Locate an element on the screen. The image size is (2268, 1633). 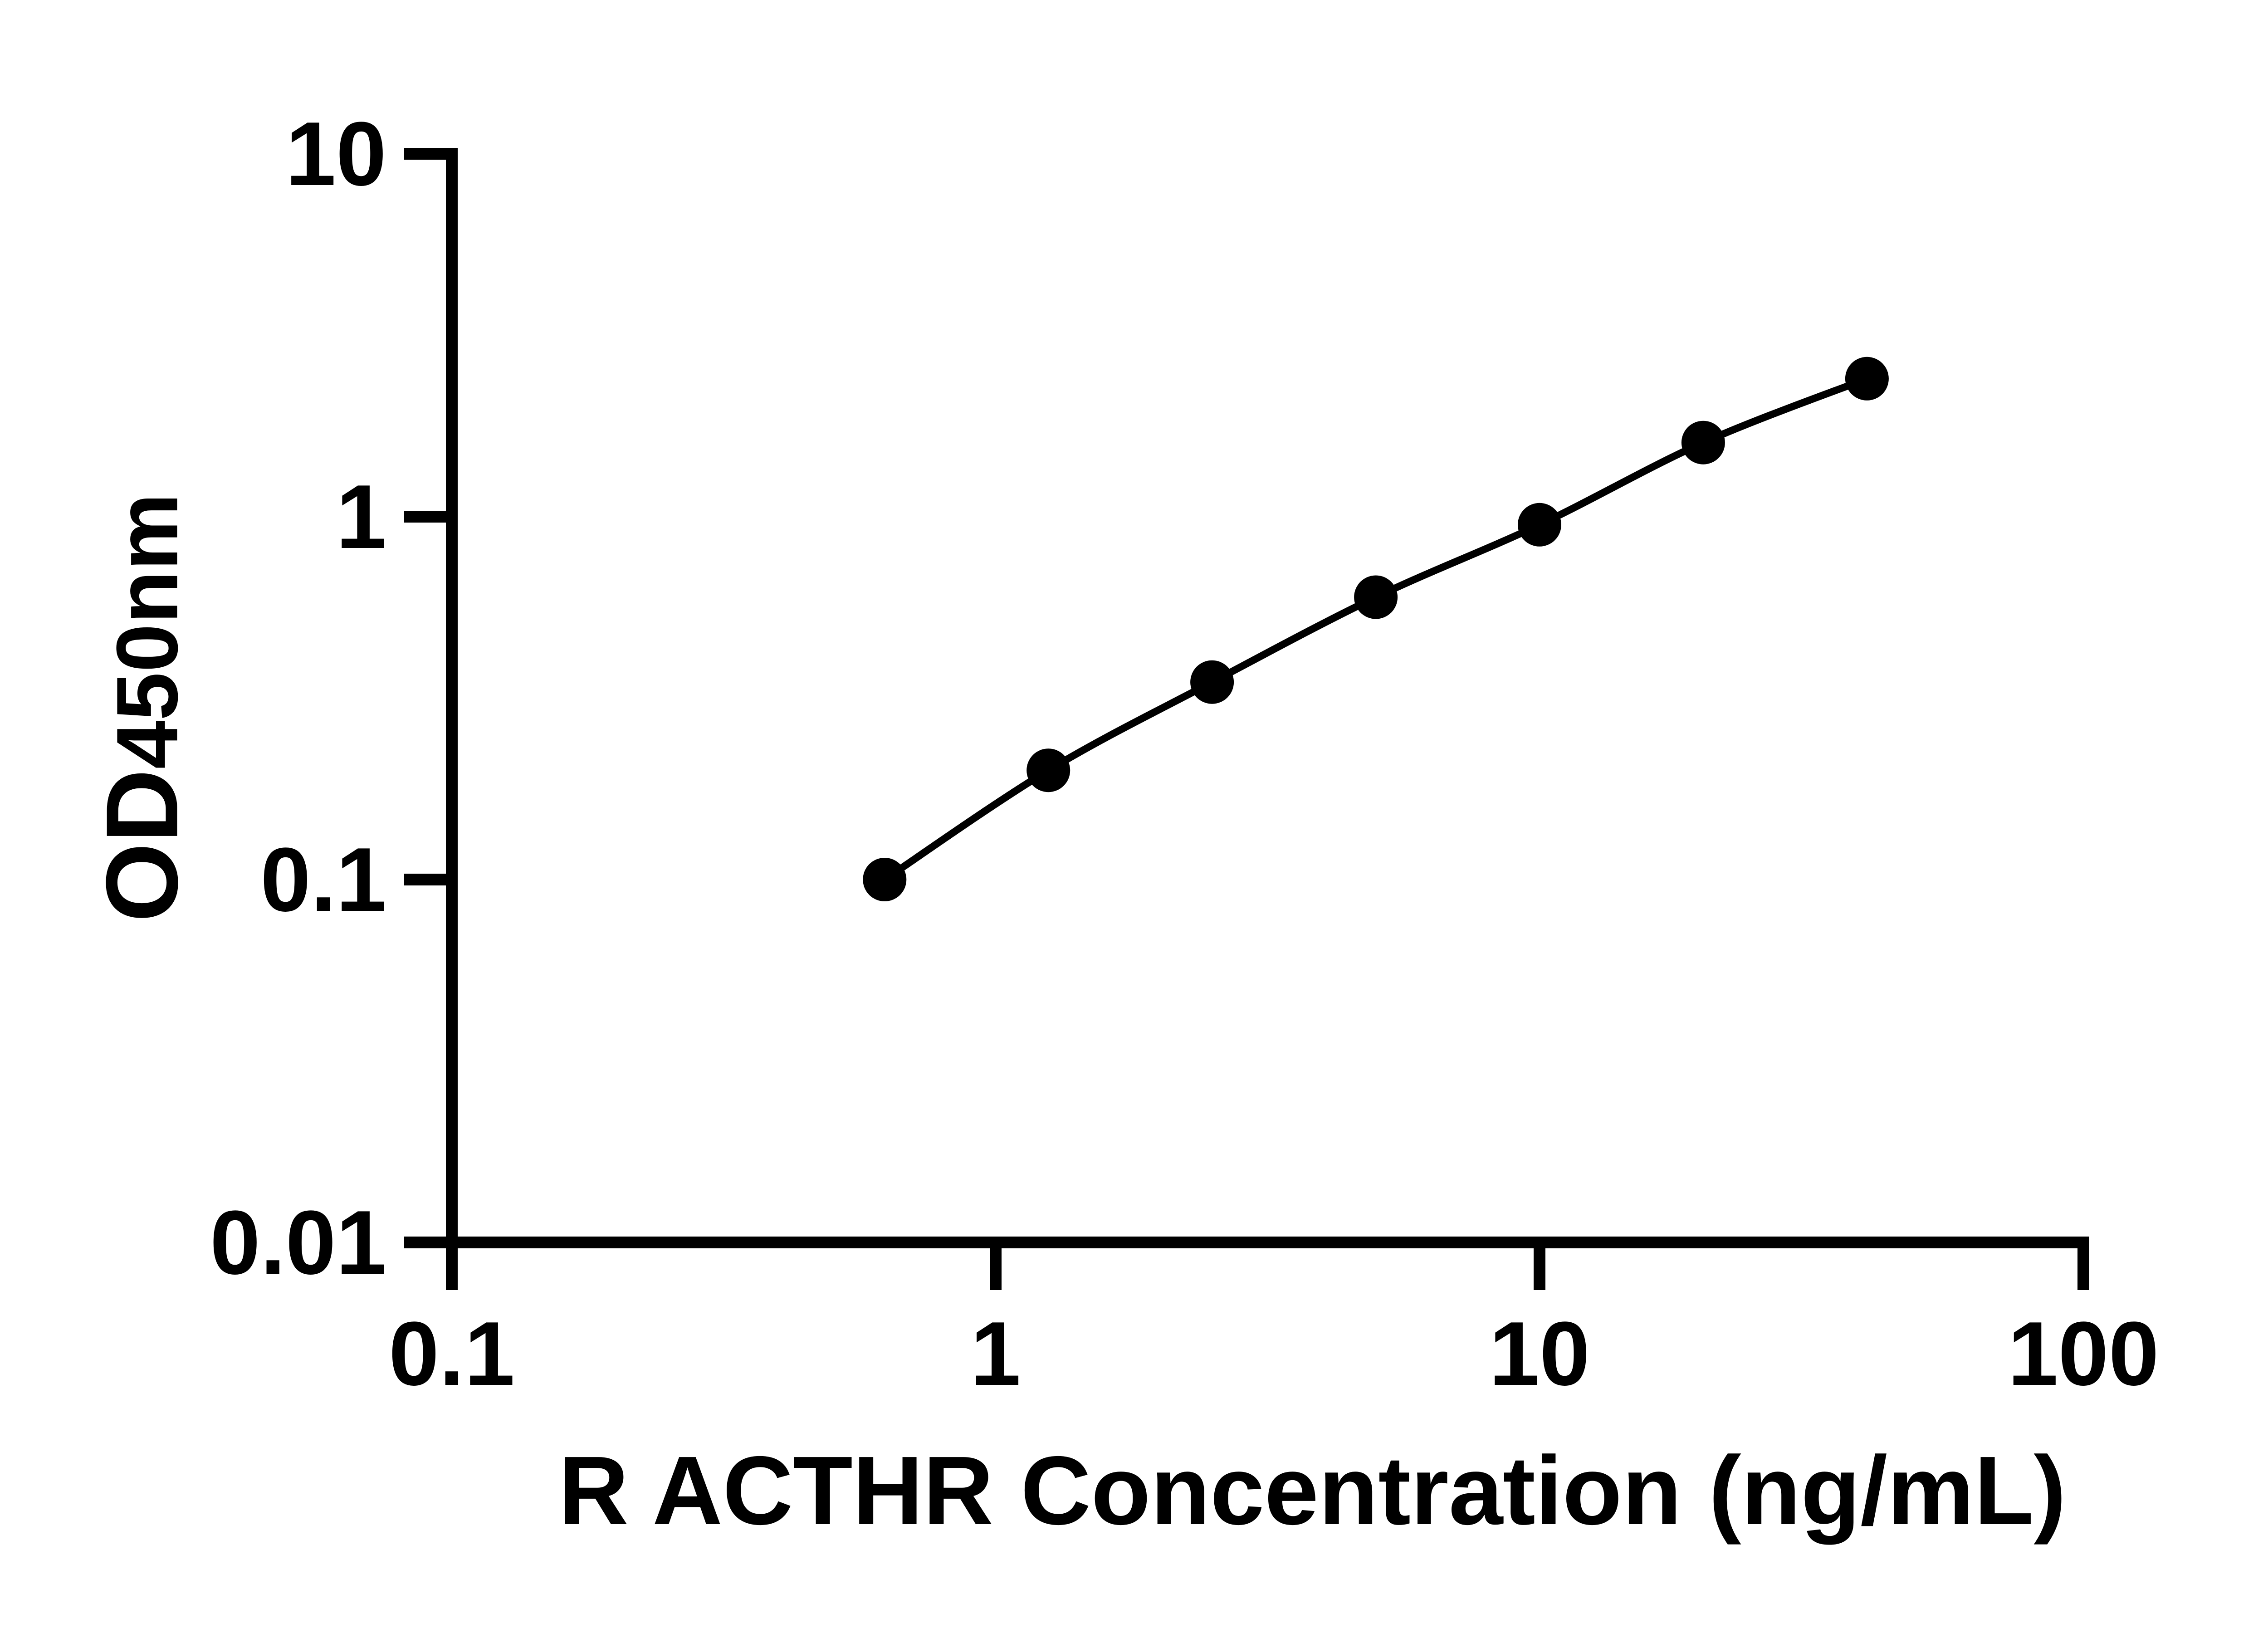
y-axis-title-main: OD is located at coordinates (141, 845).